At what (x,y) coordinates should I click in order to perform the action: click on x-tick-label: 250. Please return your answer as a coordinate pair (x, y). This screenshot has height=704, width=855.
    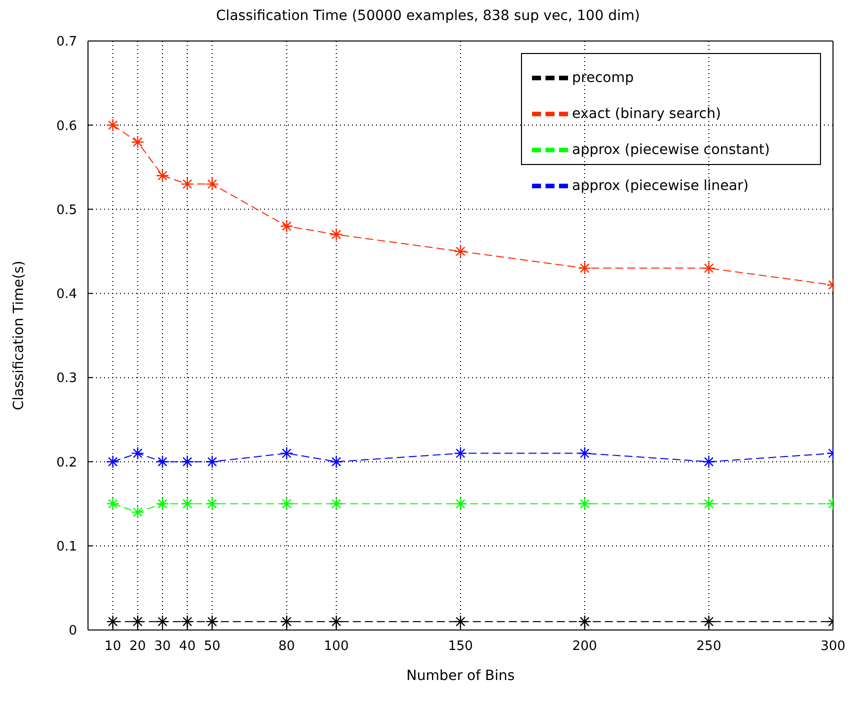
    Looking at the image, I should click on (709, 646).